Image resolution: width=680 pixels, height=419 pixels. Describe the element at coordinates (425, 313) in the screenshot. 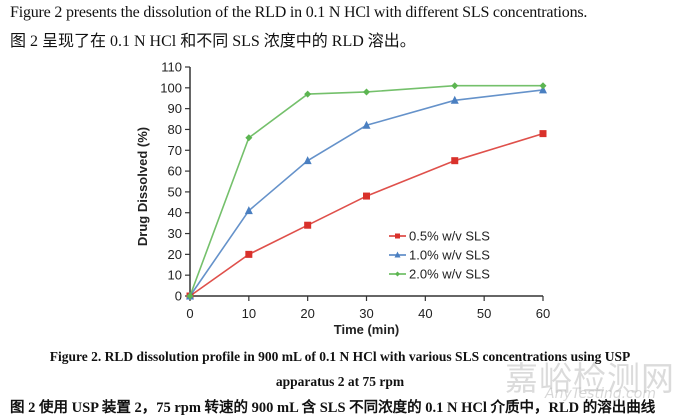

I see `x-tick-label: 40` at that location.